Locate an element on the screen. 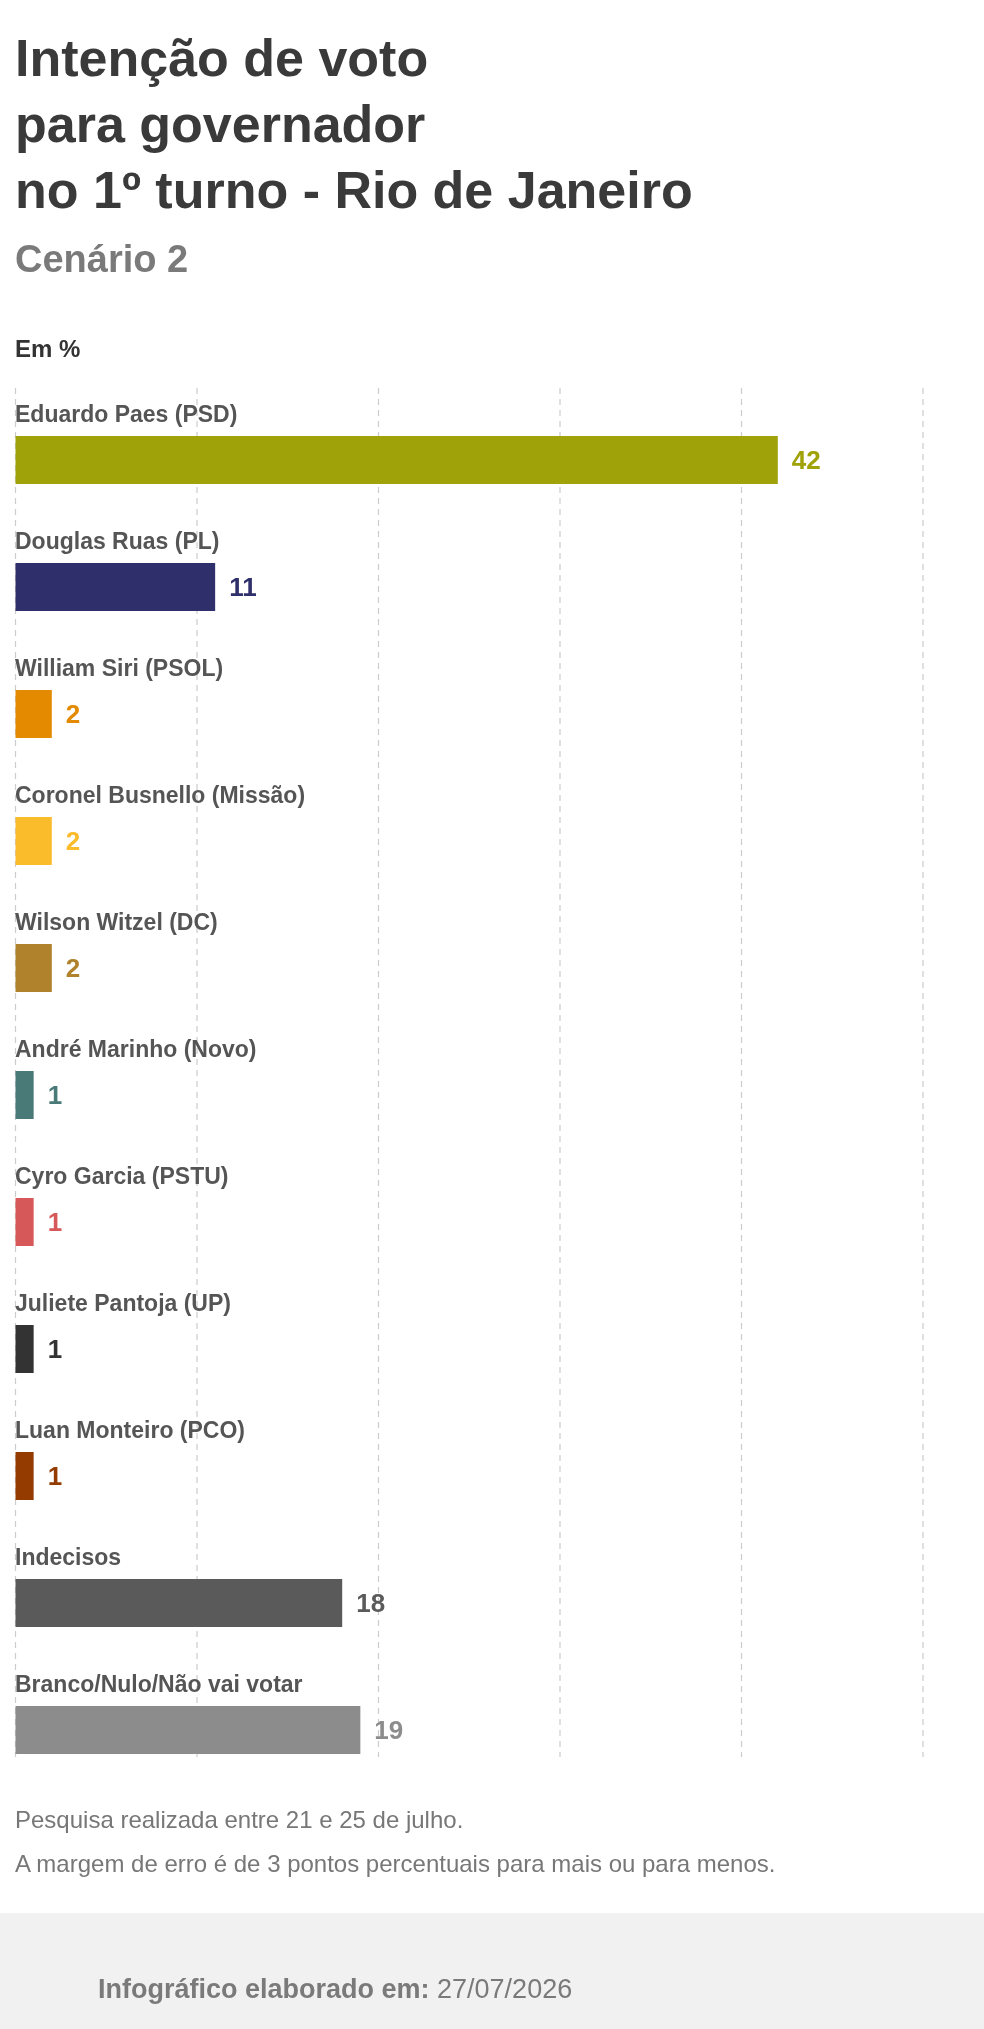 The width and height of the screenshot is (984, 2029). text: Infográfico elaborado em: 27/07/2026 is located at coordinates (335, 1989).